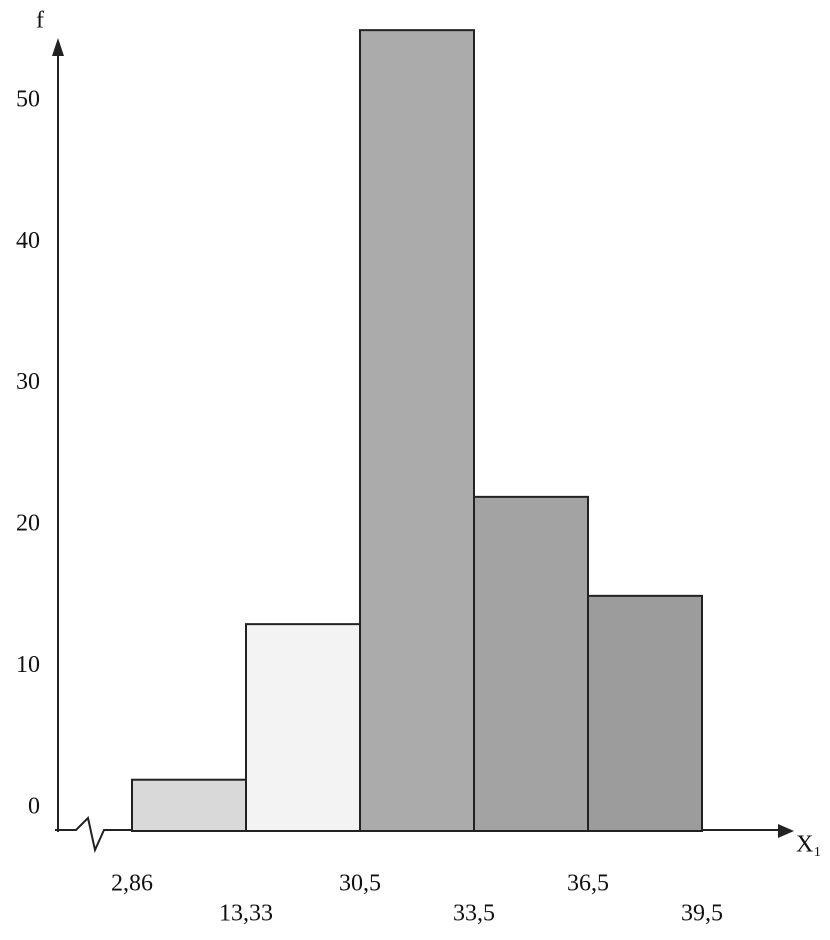 The width and height of the screenshot is (830, 940). I want to click on x-tick-label: 36,5, so click(588, 884).